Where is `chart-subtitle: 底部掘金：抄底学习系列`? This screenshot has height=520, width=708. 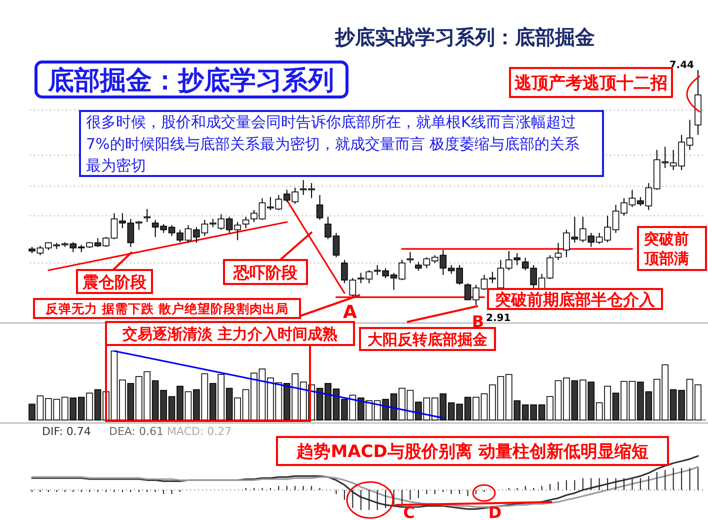
chart-subtitle: 底部掘金：抄底学习系列 is located at coordinates (190, 81).